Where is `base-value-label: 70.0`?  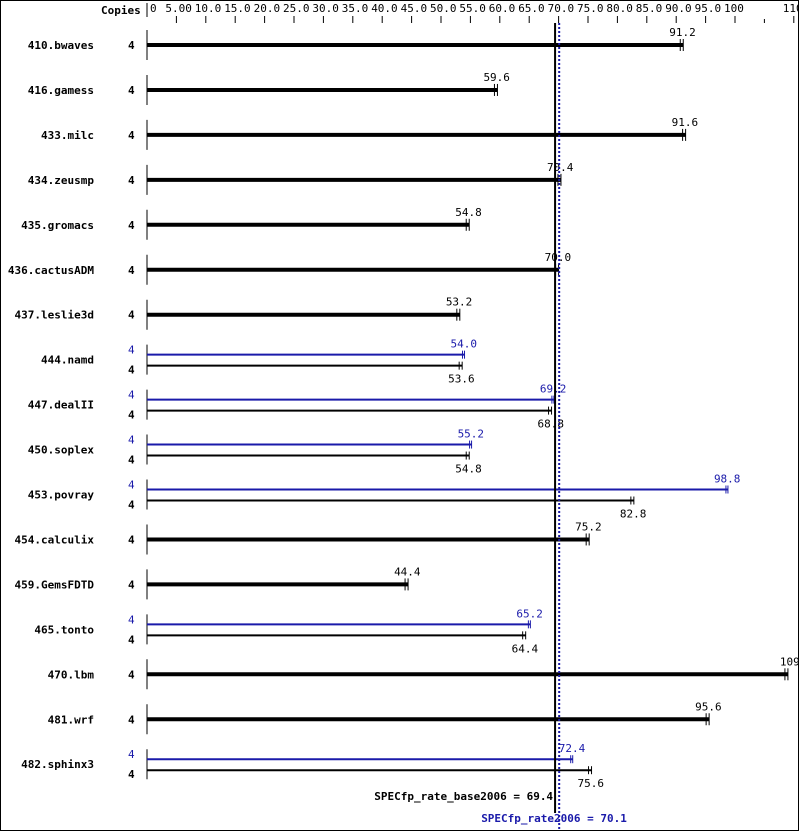
base-value-label: 70.0 is located at coordinates (558, 257).